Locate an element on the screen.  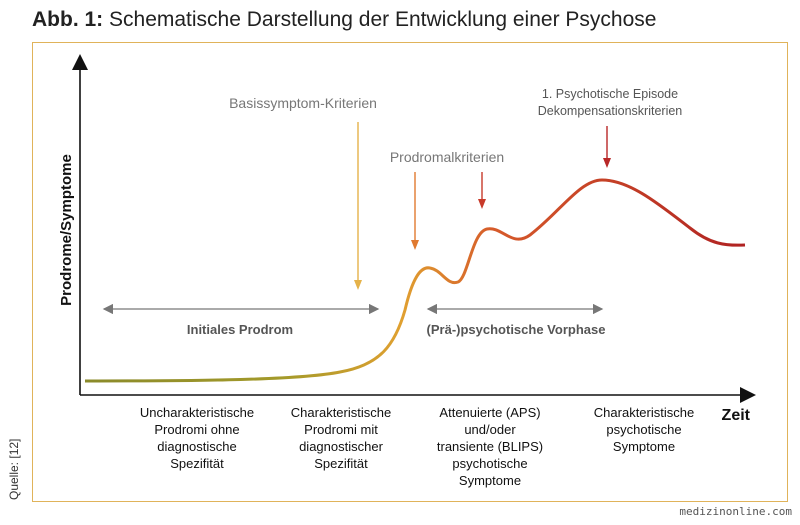
stage-text: Prodromi mit is located at coordinates (341, 429).